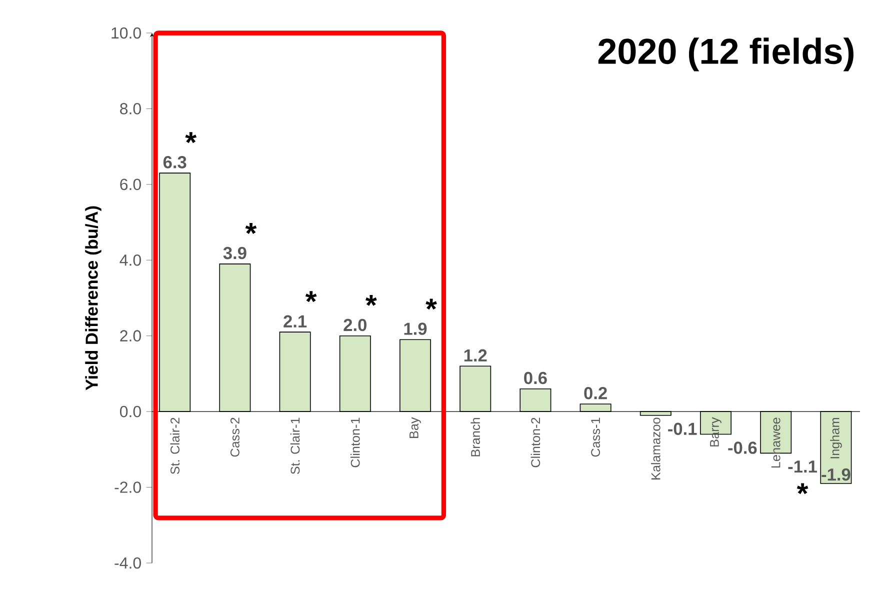 This screenshot has width=885, height=591. What do you see at coordinates (130, 412) in the screenshot?
I see `y-tick-label: 0.0` at bounding box center [130, 412].